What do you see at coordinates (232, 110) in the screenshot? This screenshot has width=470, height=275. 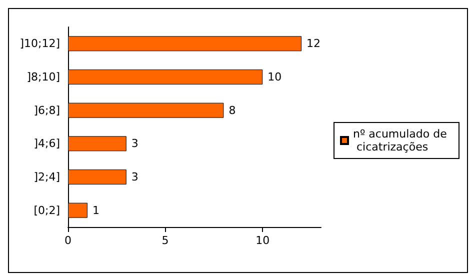 I see `data-label: 8` at bounding box center [232, 110].